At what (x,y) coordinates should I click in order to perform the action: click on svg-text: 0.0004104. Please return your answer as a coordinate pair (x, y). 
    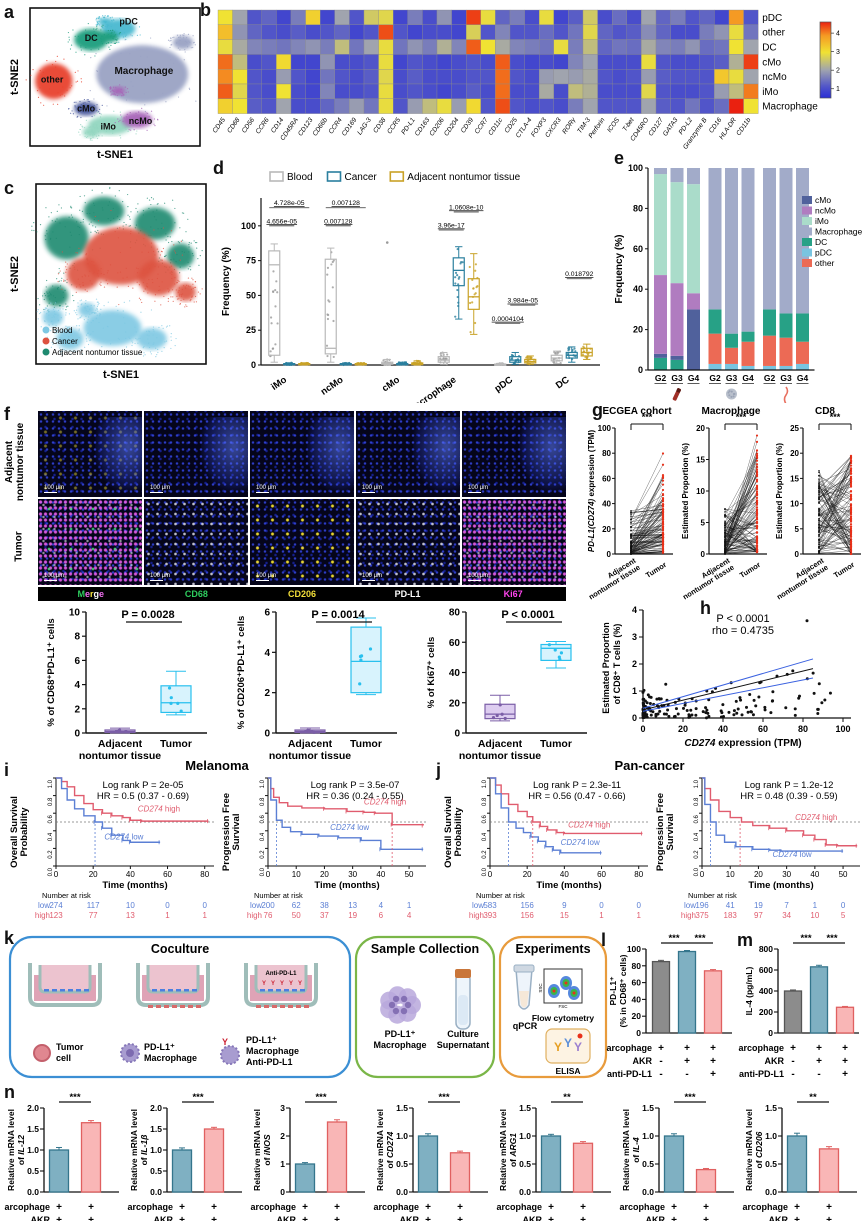
    Looking at the image, I should click on (508, 319).